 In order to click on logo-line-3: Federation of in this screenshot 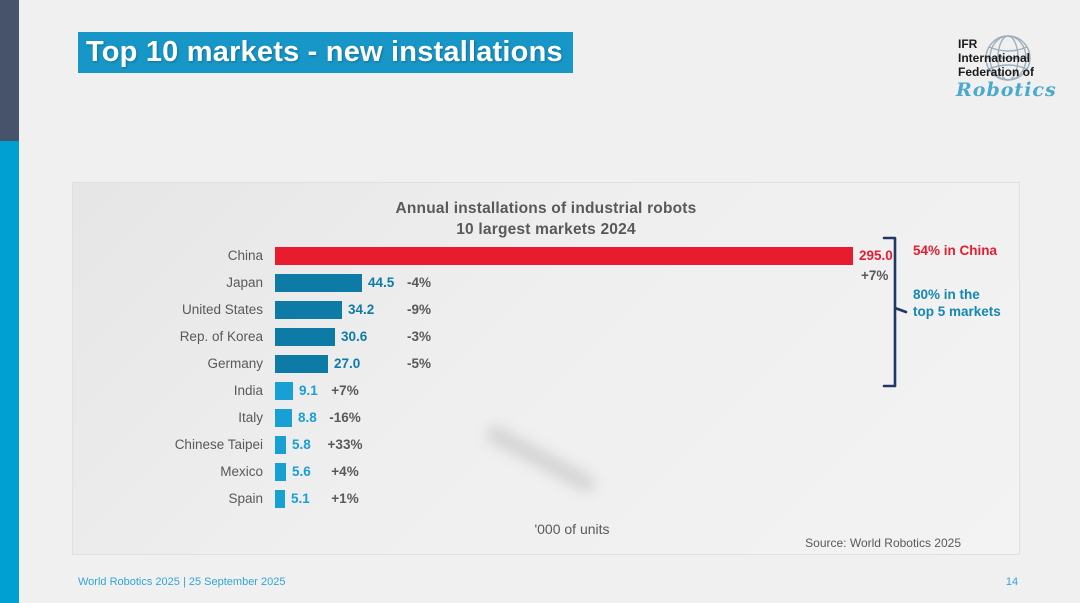, I will do `click(996, 72)`.